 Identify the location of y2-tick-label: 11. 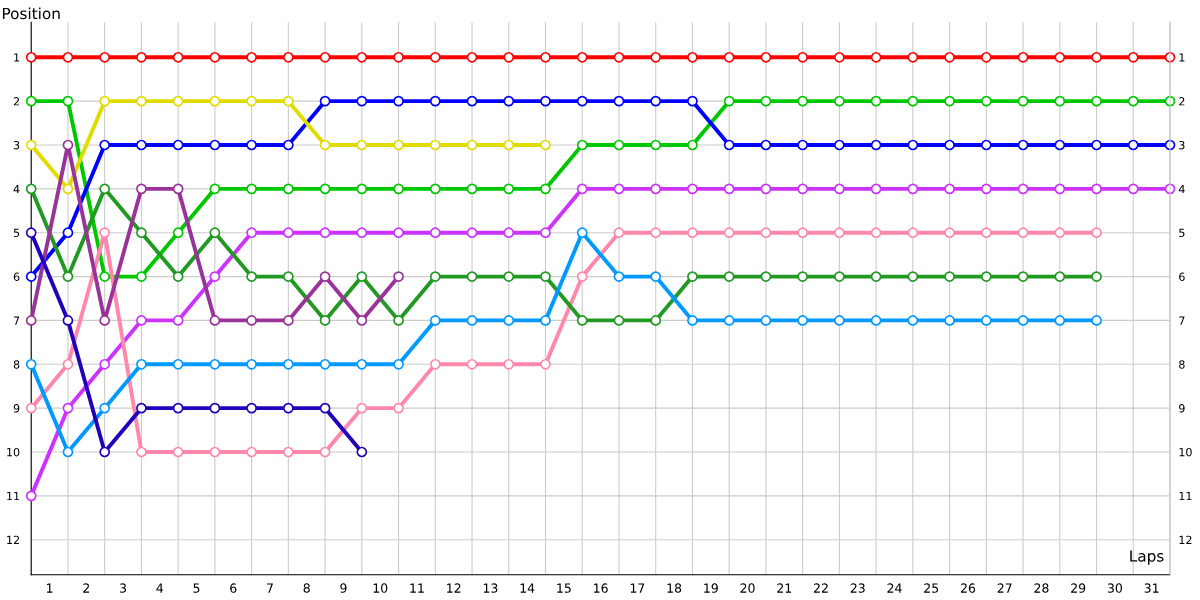
(1185, 496).